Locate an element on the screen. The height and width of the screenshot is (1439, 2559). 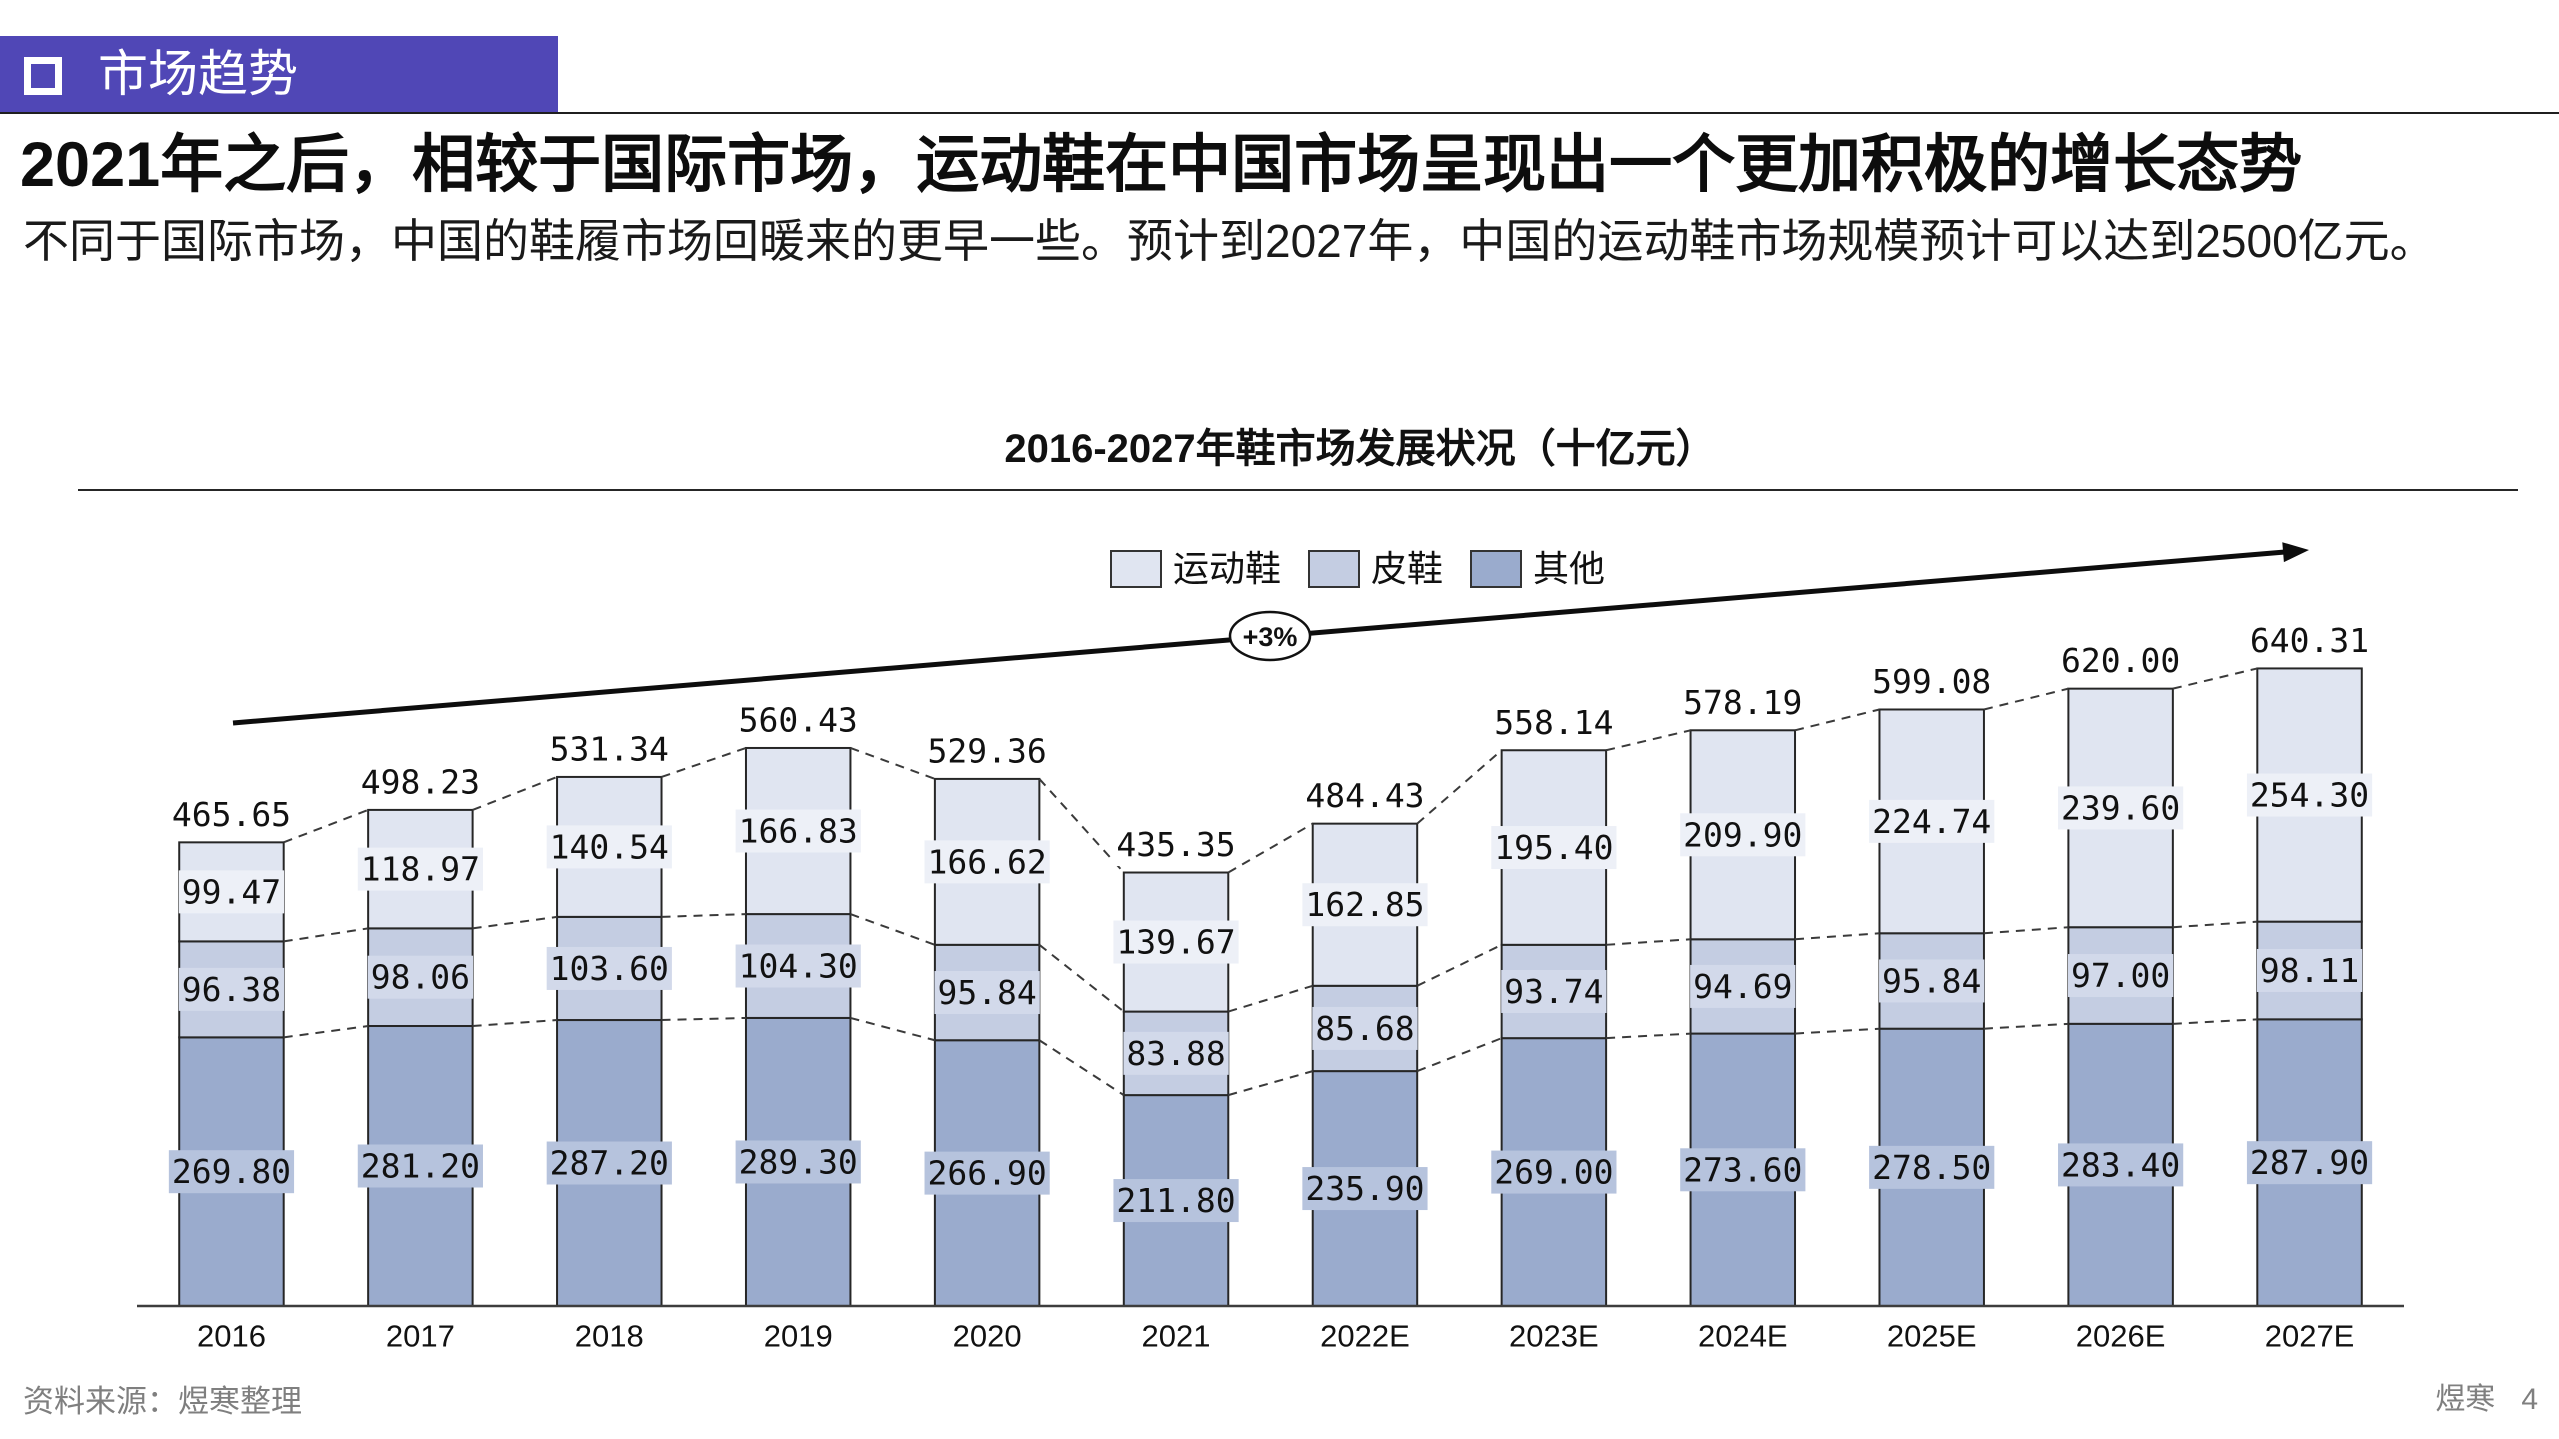
segment-value-label-group: 99.47 is located at coordinates (231, 892).